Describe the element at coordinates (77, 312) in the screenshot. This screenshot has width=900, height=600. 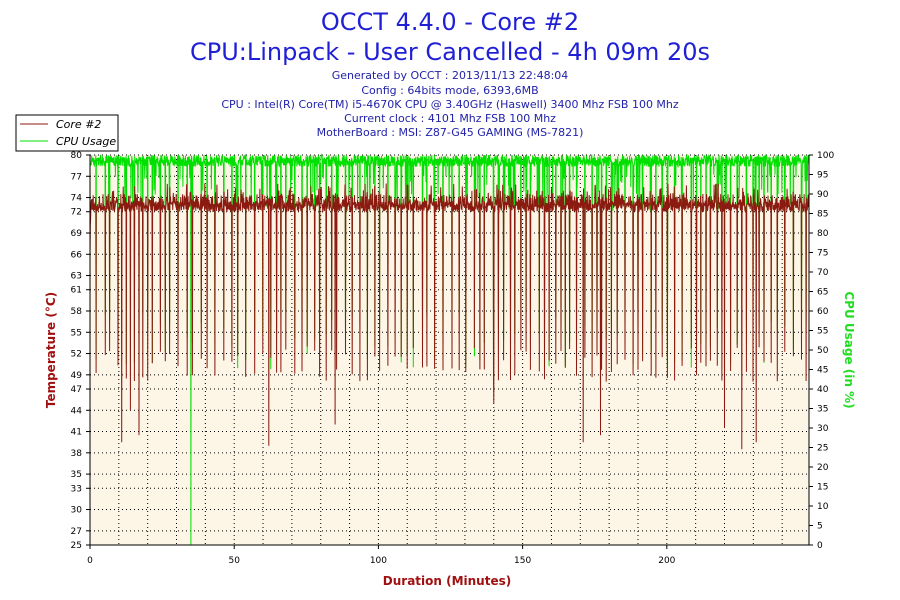
I see `tick-label-left: 58` at that location.